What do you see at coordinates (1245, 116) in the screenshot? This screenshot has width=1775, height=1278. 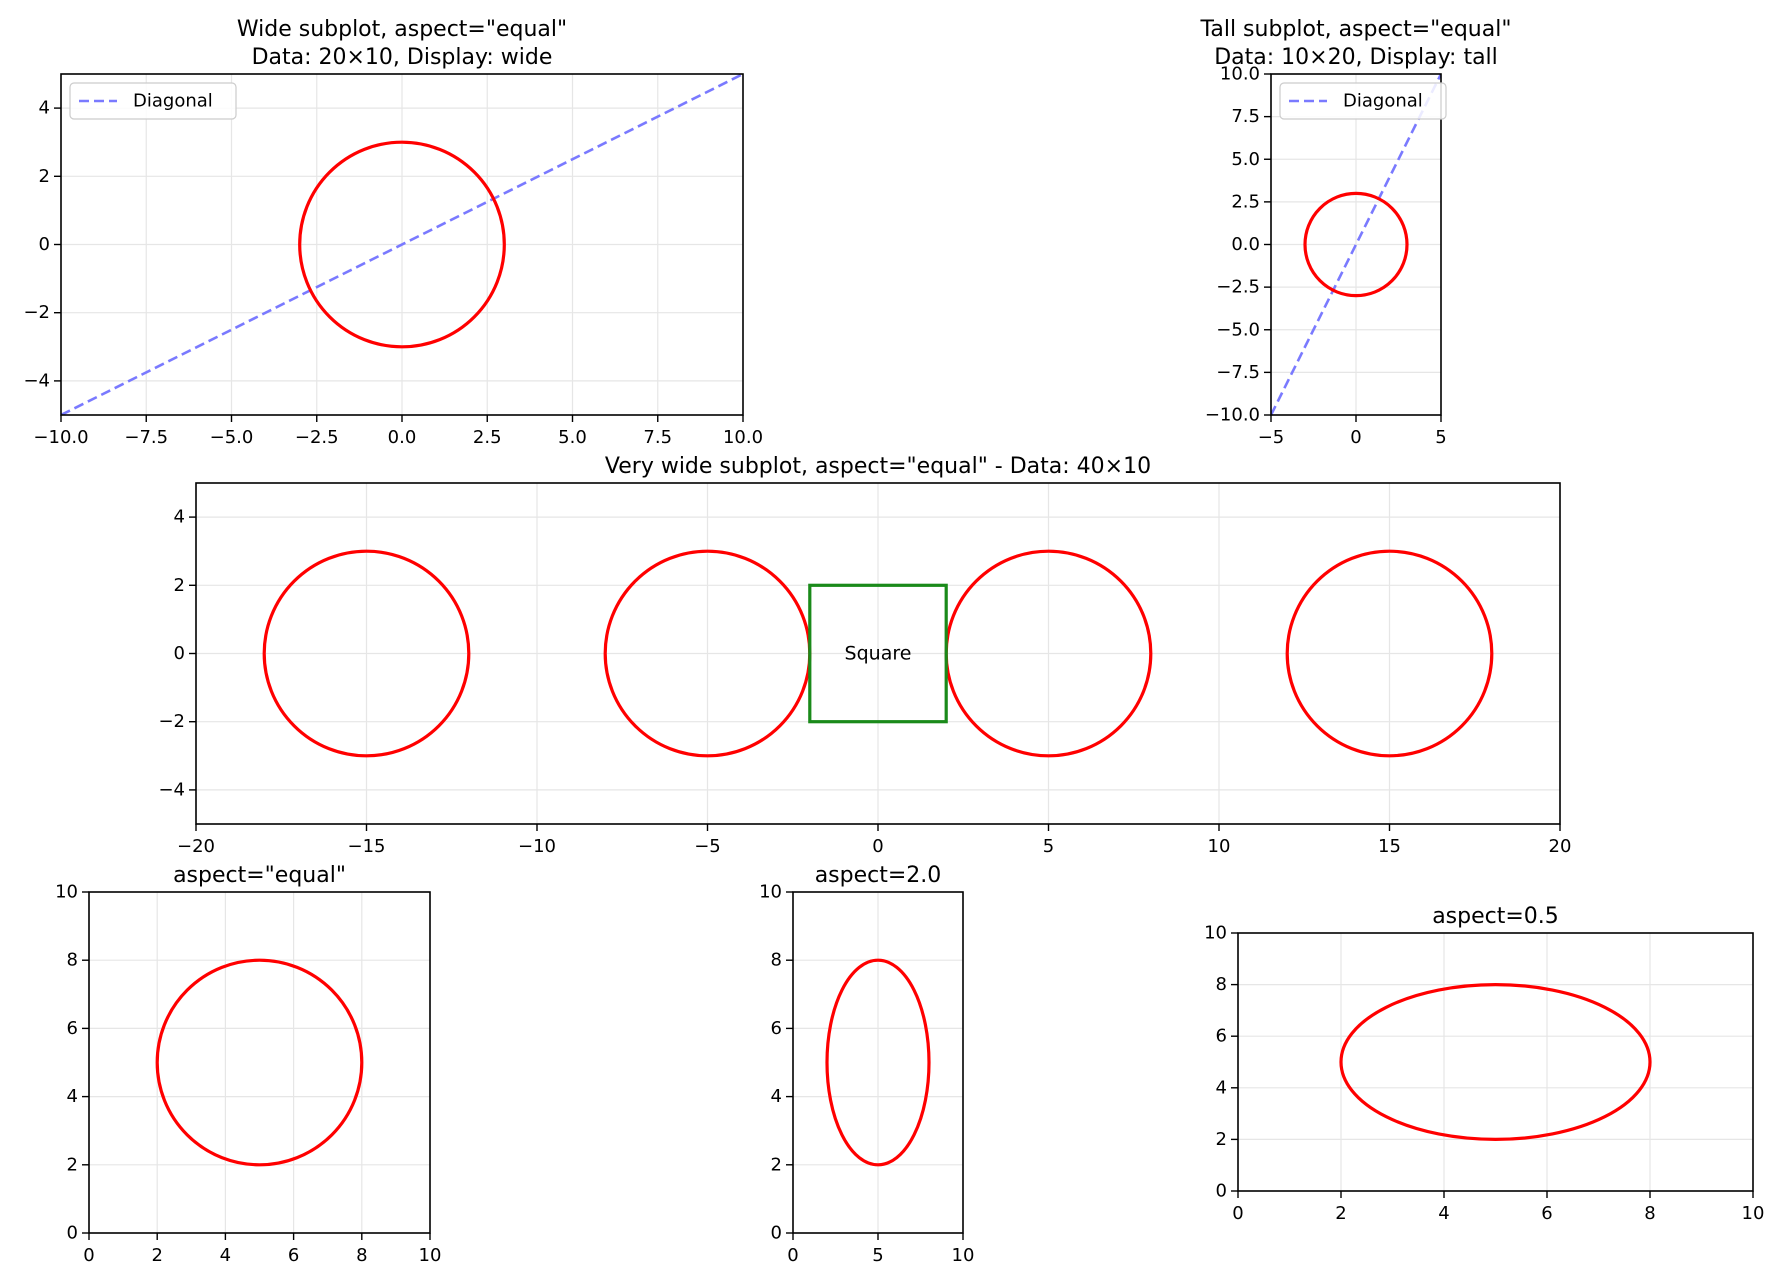 I see `y-tick-label: 7.5` at bounding box center [1245, 116].